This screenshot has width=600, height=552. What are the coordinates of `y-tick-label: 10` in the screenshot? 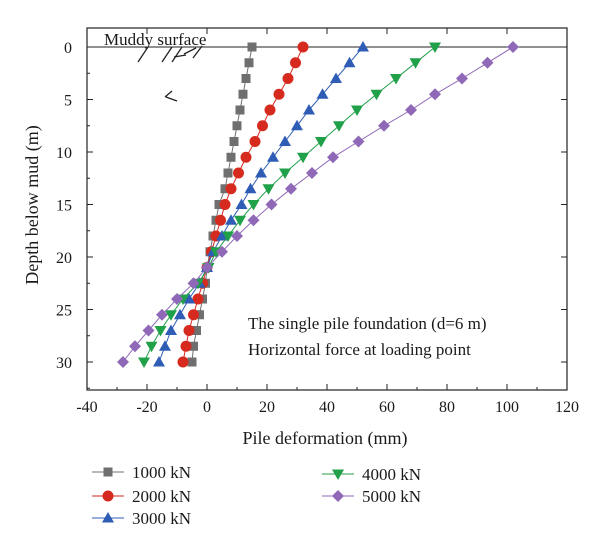 It's located at (64, 153).